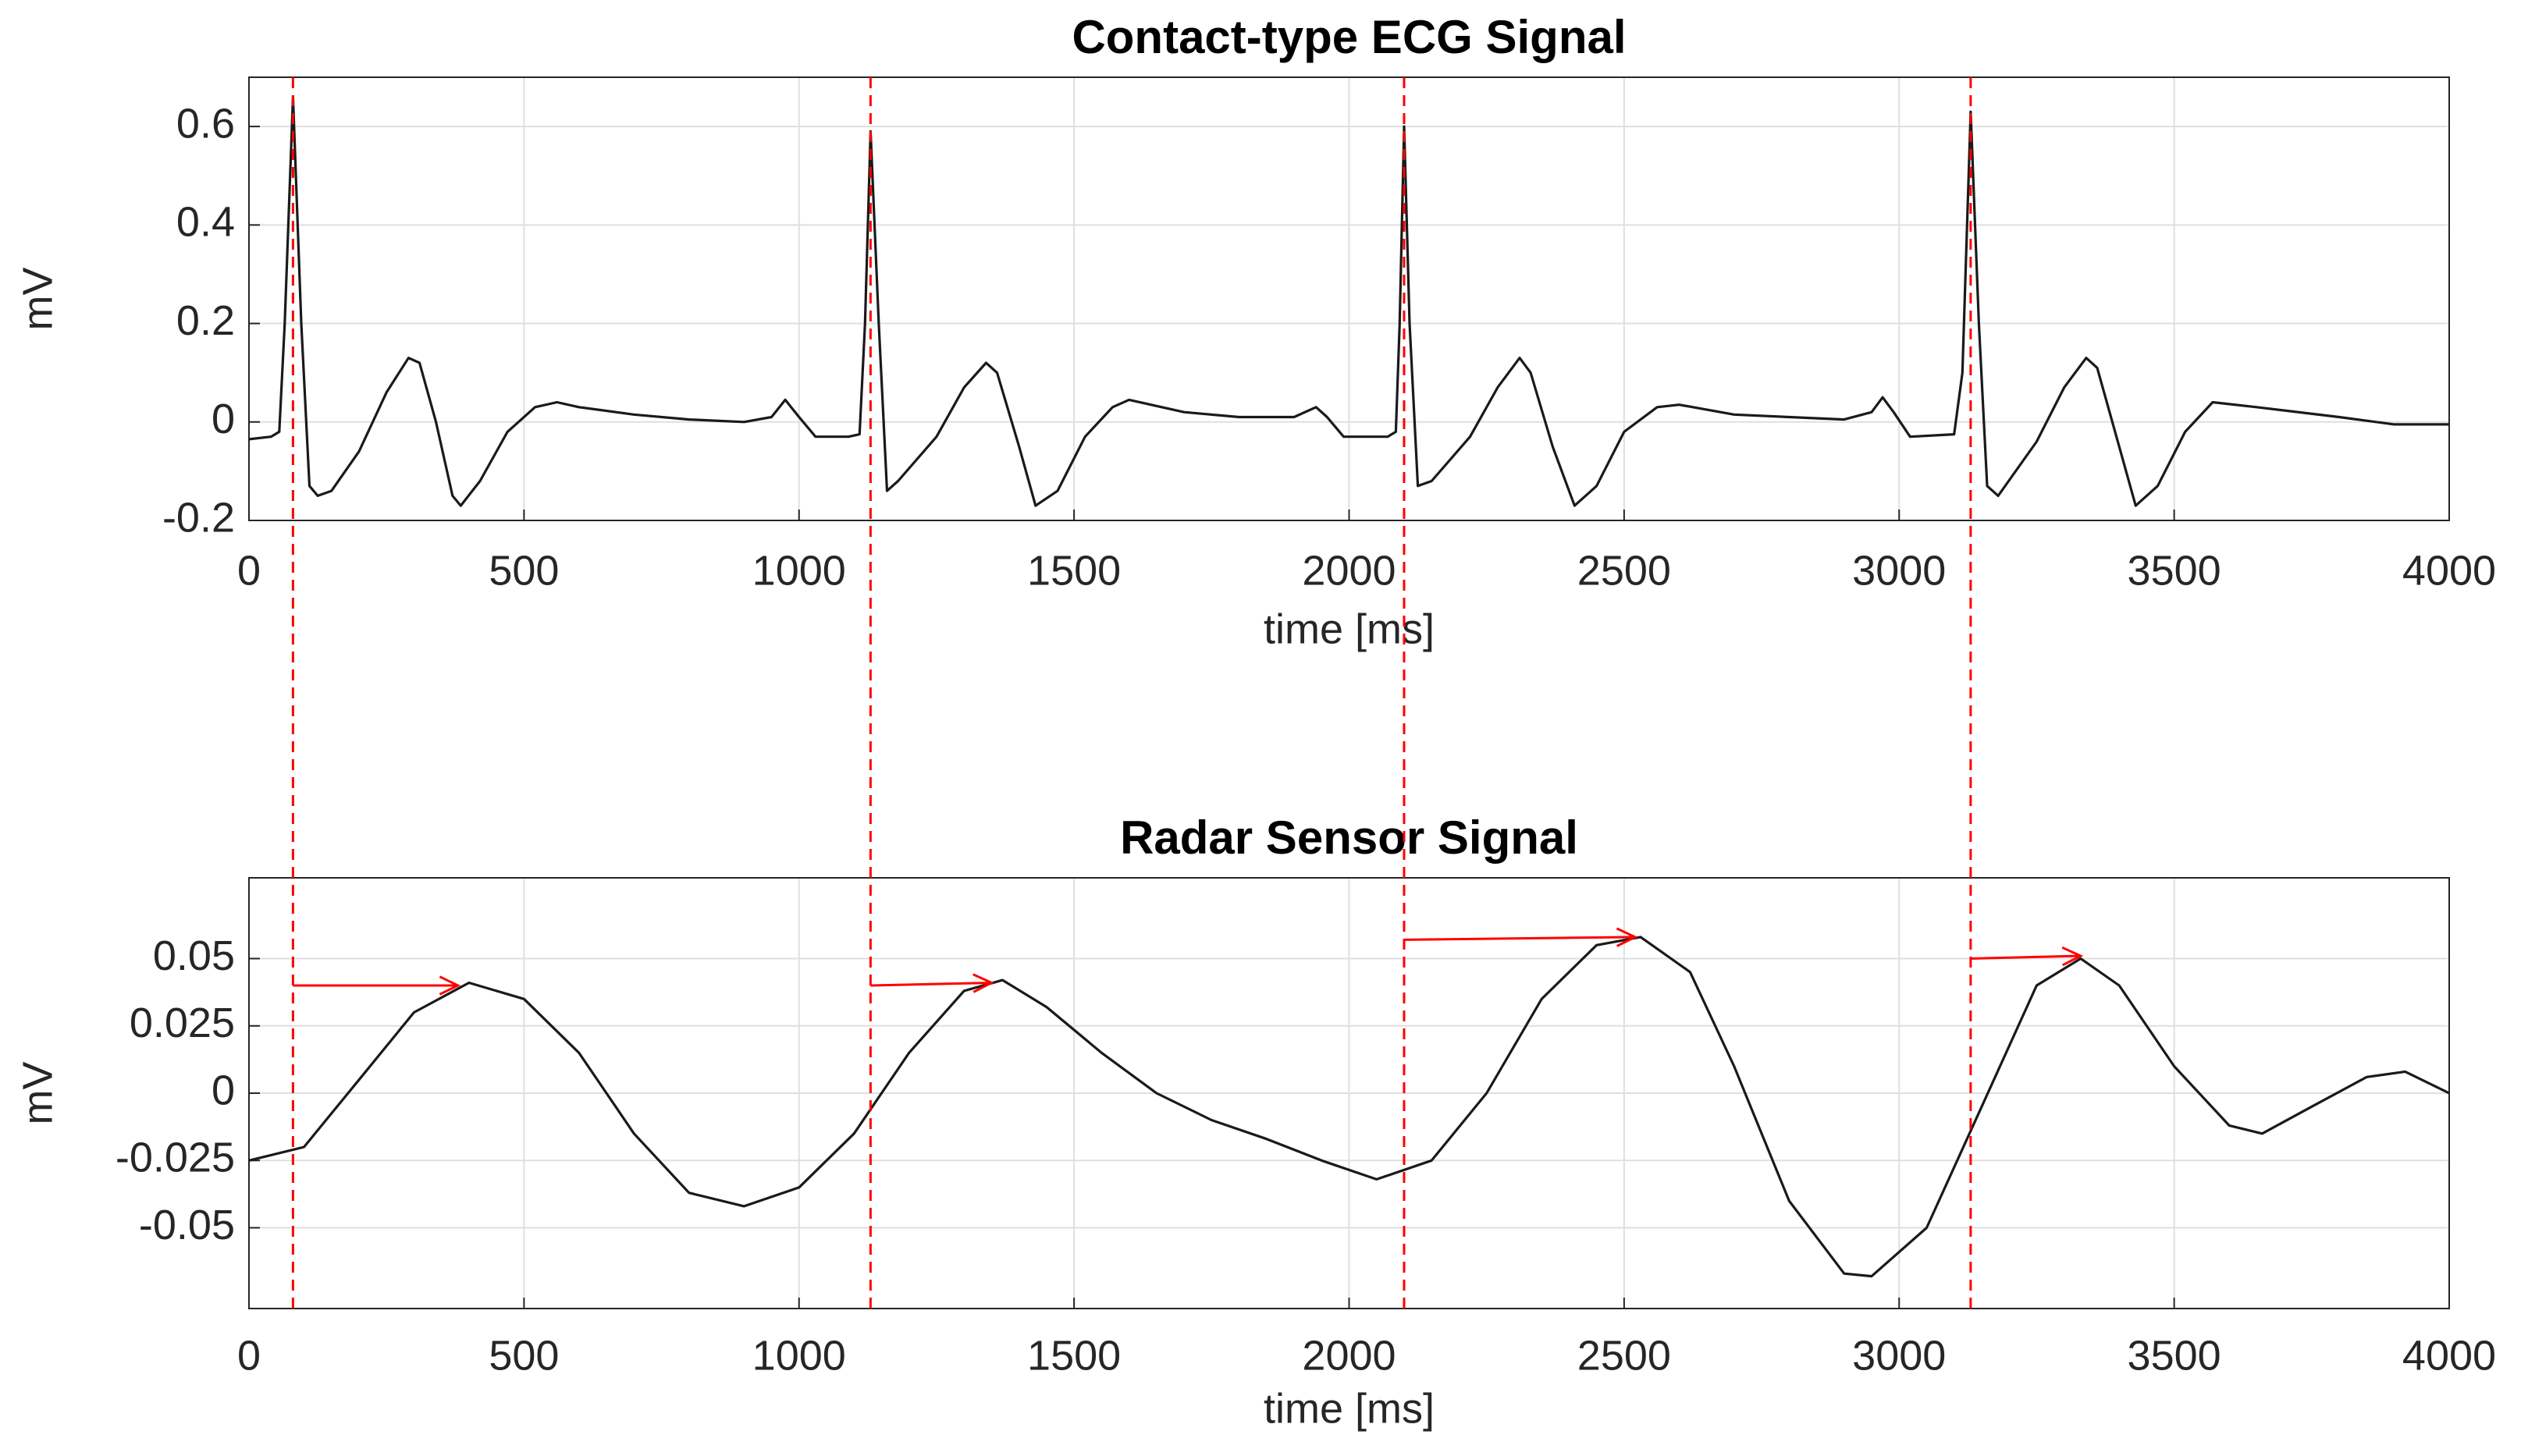 The image size is (2521, 1456). Describe the element at coordinates (187, 1225) in the screenshot. I see `y-tick-label: -0.05` at that location.